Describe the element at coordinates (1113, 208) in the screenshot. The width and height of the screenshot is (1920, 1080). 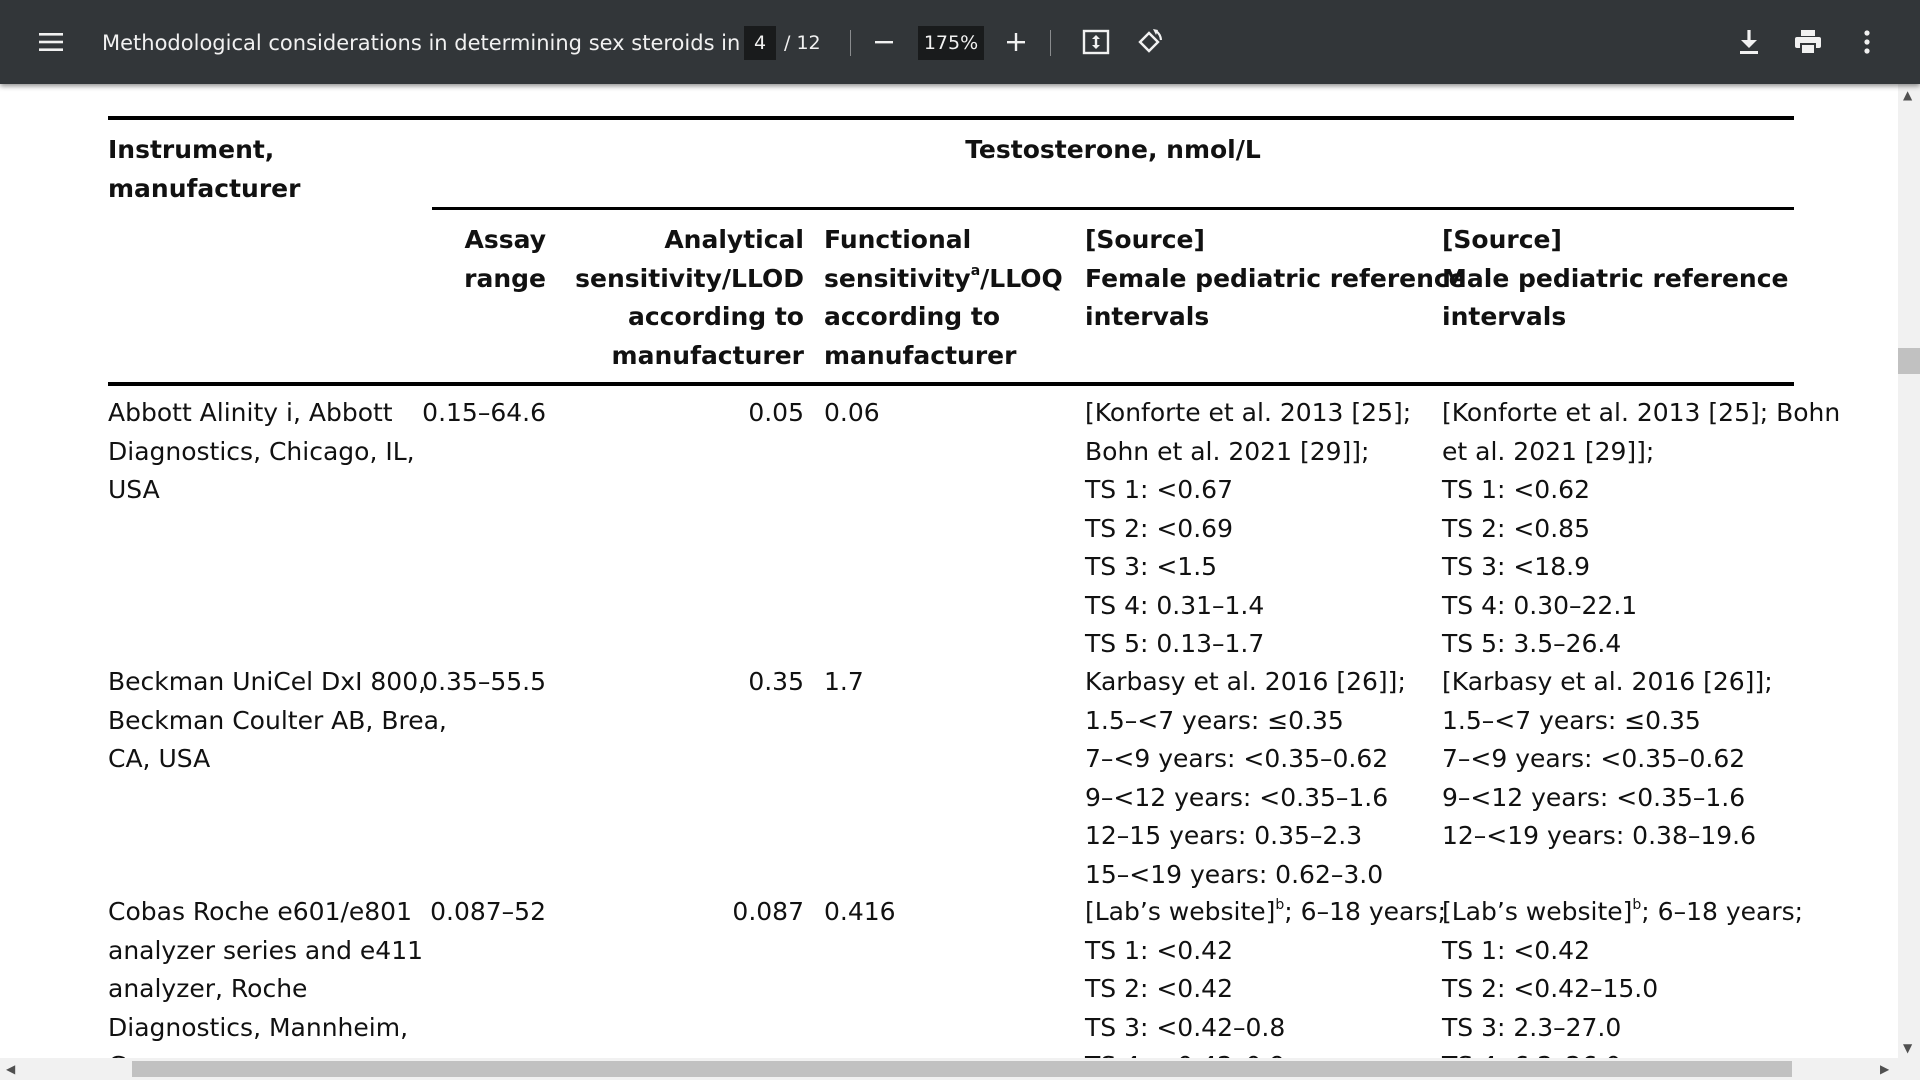
I see `group-header-rule` at that location.